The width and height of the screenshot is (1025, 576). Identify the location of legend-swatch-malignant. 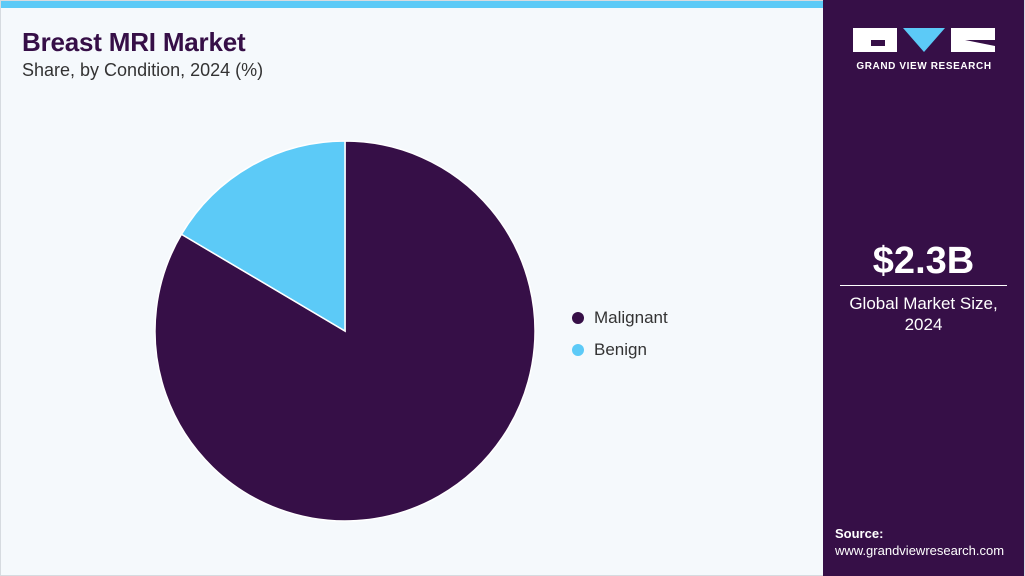
(578, 318).